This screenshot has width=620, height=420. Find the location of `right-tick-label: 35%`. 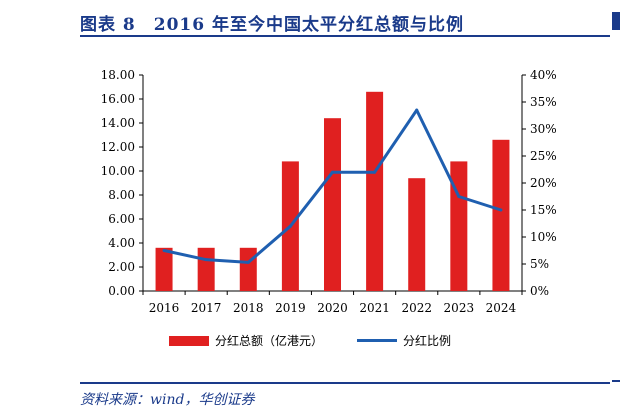

right-tick-label: 35% is located at coordinates (543, 102).